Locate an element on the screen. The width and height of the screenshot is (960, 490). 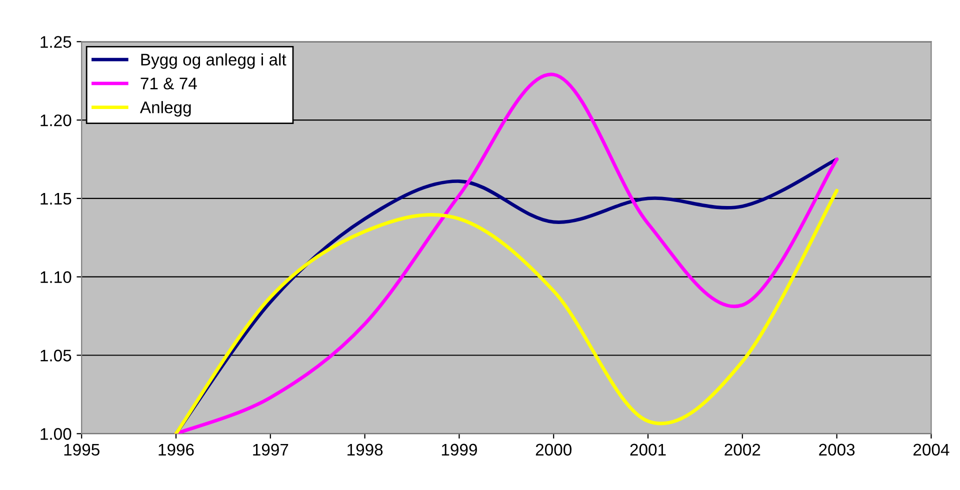
x-tick-label: 2004 is located at coordinates (932, 450).